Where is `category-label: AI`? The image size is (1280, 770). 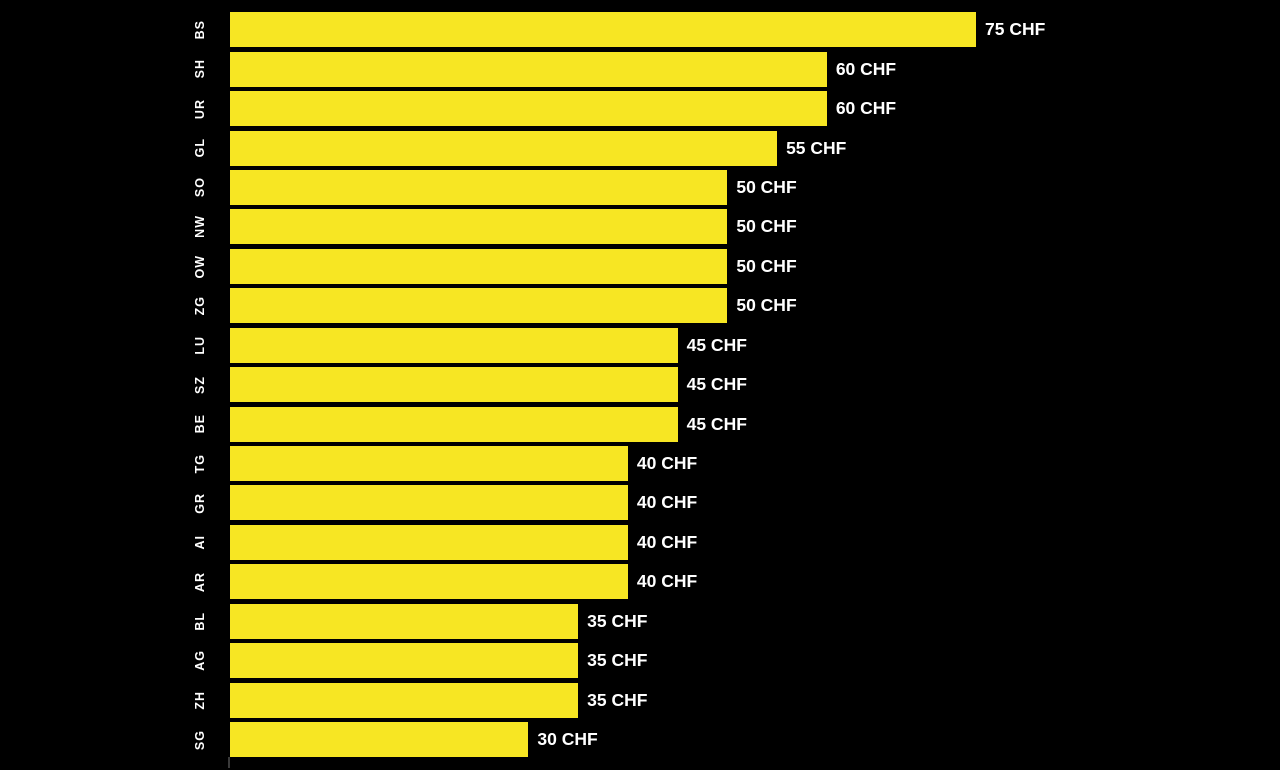
category-label: AI is located at coordinates (199, 542).